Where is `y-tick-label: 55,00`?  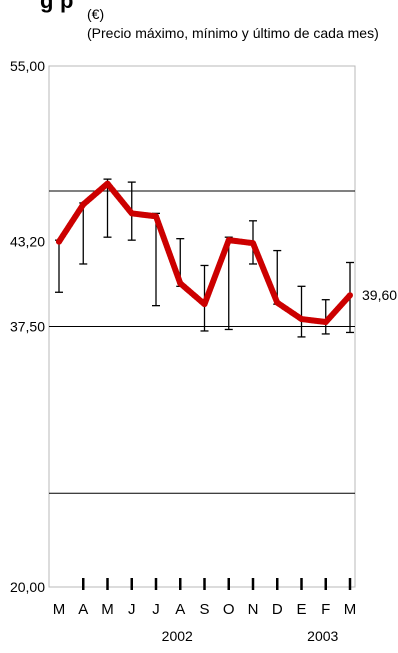
y-tick-label: 55,00 is located at coordinates (27, 66).